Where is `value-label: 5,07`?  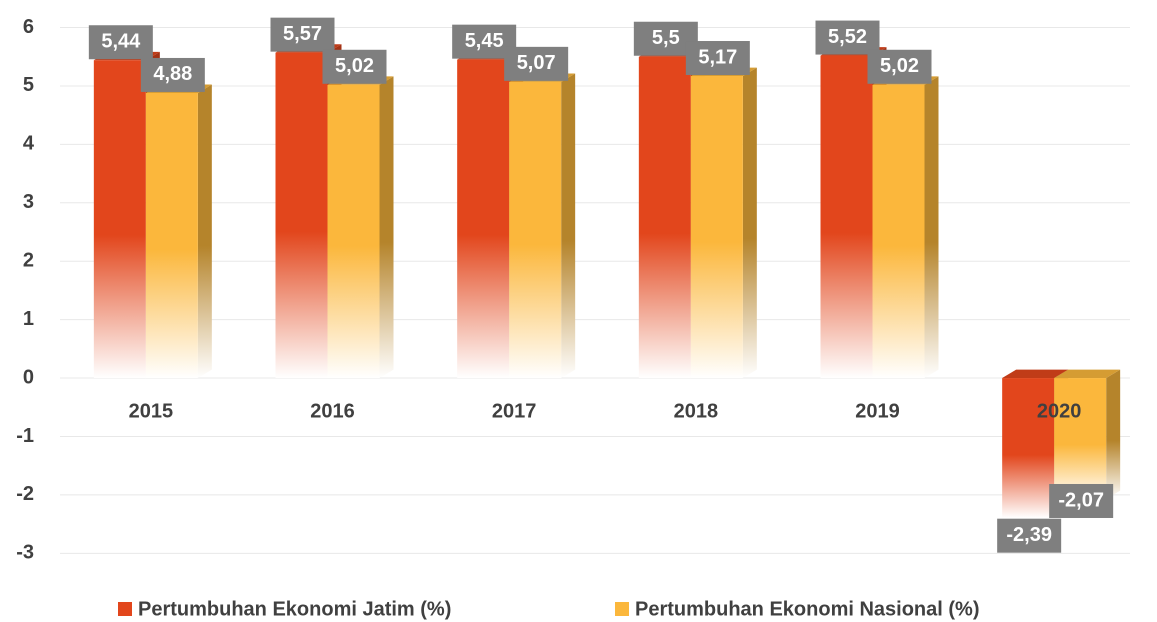
value-label: 5,07 is located at coordinates (536, 63).